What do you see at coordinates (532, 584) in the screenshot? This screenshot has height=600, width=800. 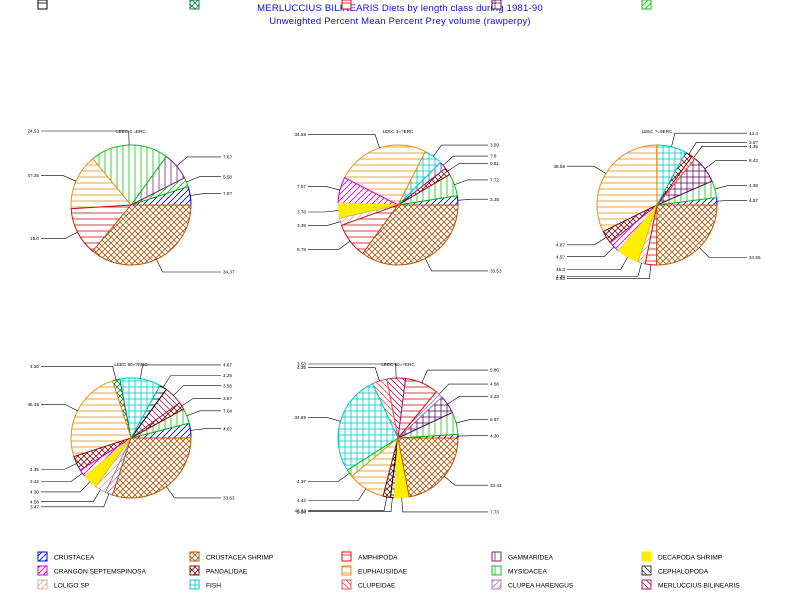 I see `legend-item-clupea-harengus: CLUPEA HARENGUS` at bounding box center [532, 584].